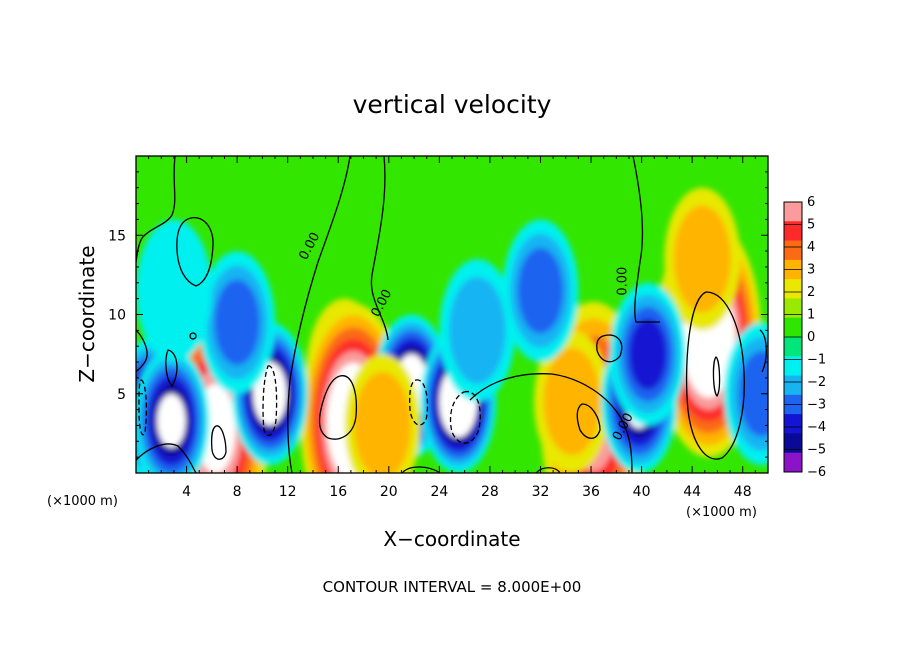 Image resolution: width=904 pixels, height=654 pixels. Describe the element at coordinates (811, 315) in the screenshot. I see `colorbar-label: 1` at that location.